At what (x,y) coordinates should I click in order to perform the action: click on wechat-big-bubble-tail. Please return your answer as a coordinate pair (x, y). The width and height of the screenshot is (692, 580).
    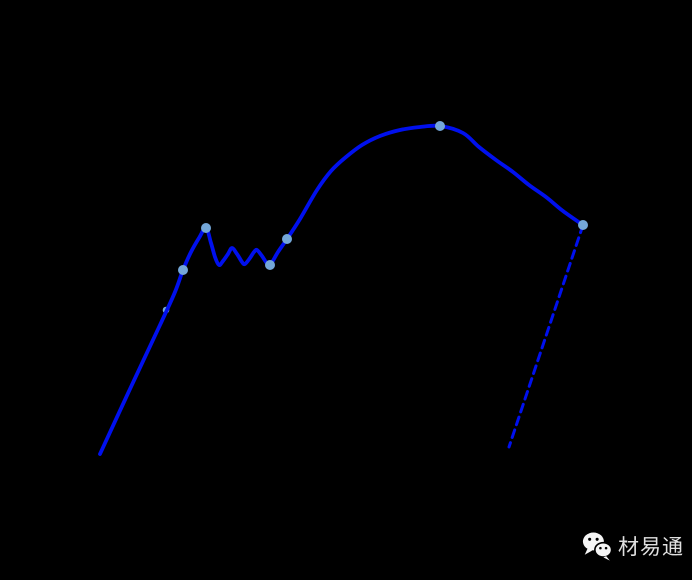
    Looking at the image, I should click on (588, 551).